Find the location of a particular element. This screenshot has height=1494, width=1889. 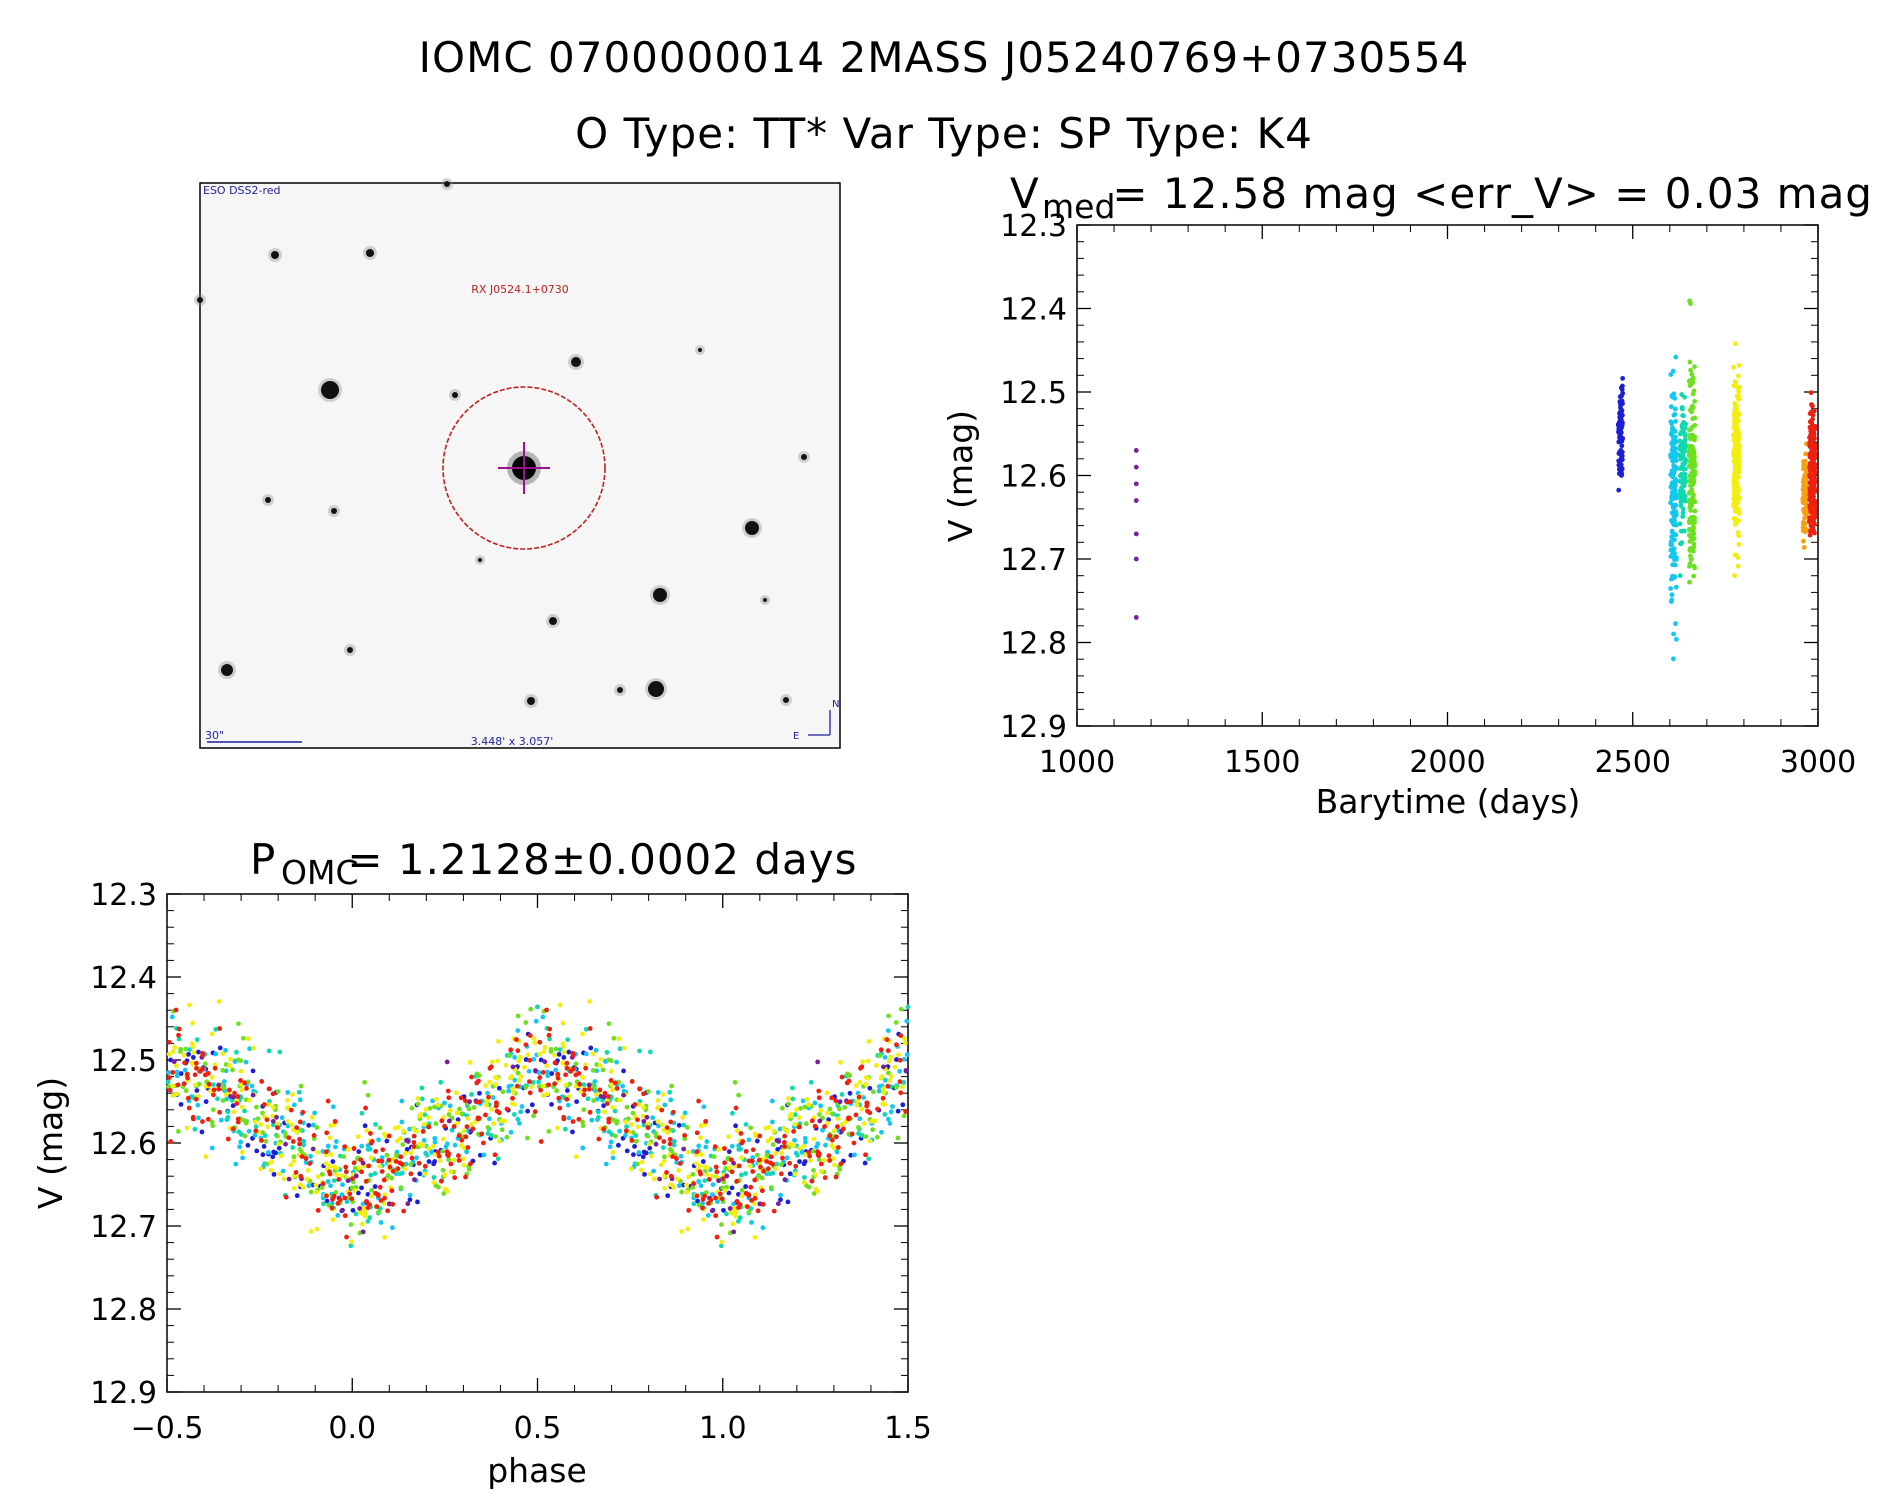

target-circle is located at coordinates (524, 468).